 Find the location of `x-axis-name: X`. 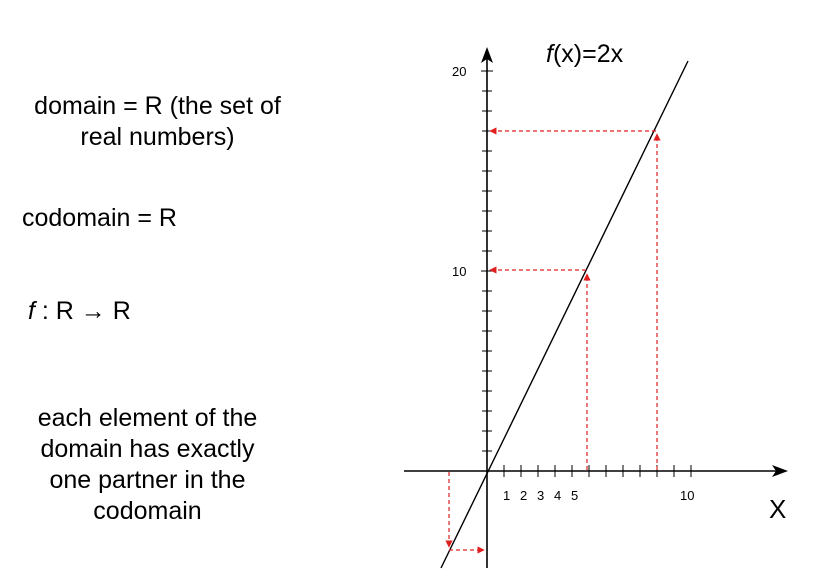

x-axis-name: X is located at coordinates (777, 509).